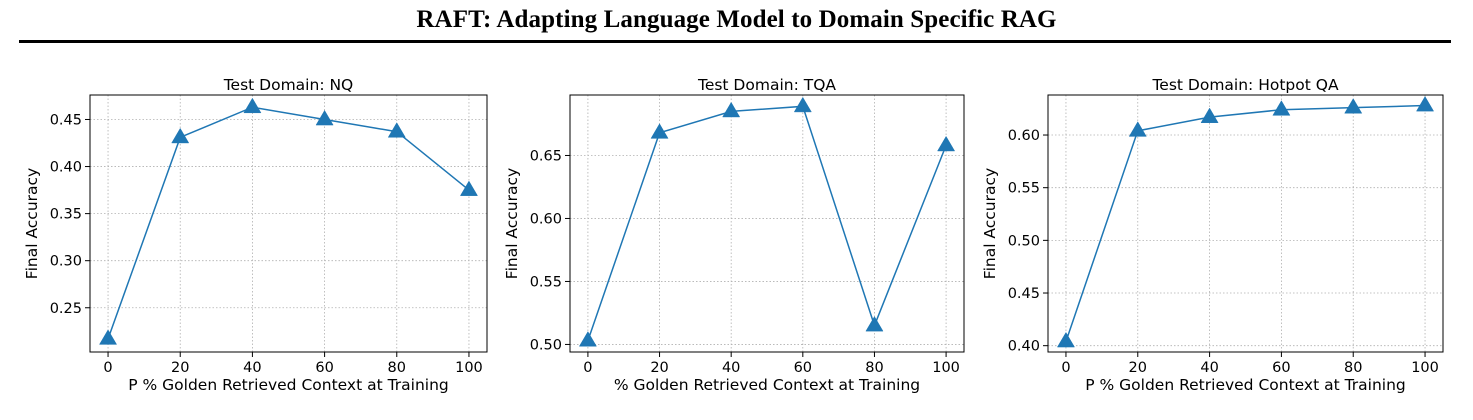 This screenshot has height=420, width=1473. Describe the element at coordinates (66, 262) in the screenshot. I see `y-tick-label: 0.30` at that location.